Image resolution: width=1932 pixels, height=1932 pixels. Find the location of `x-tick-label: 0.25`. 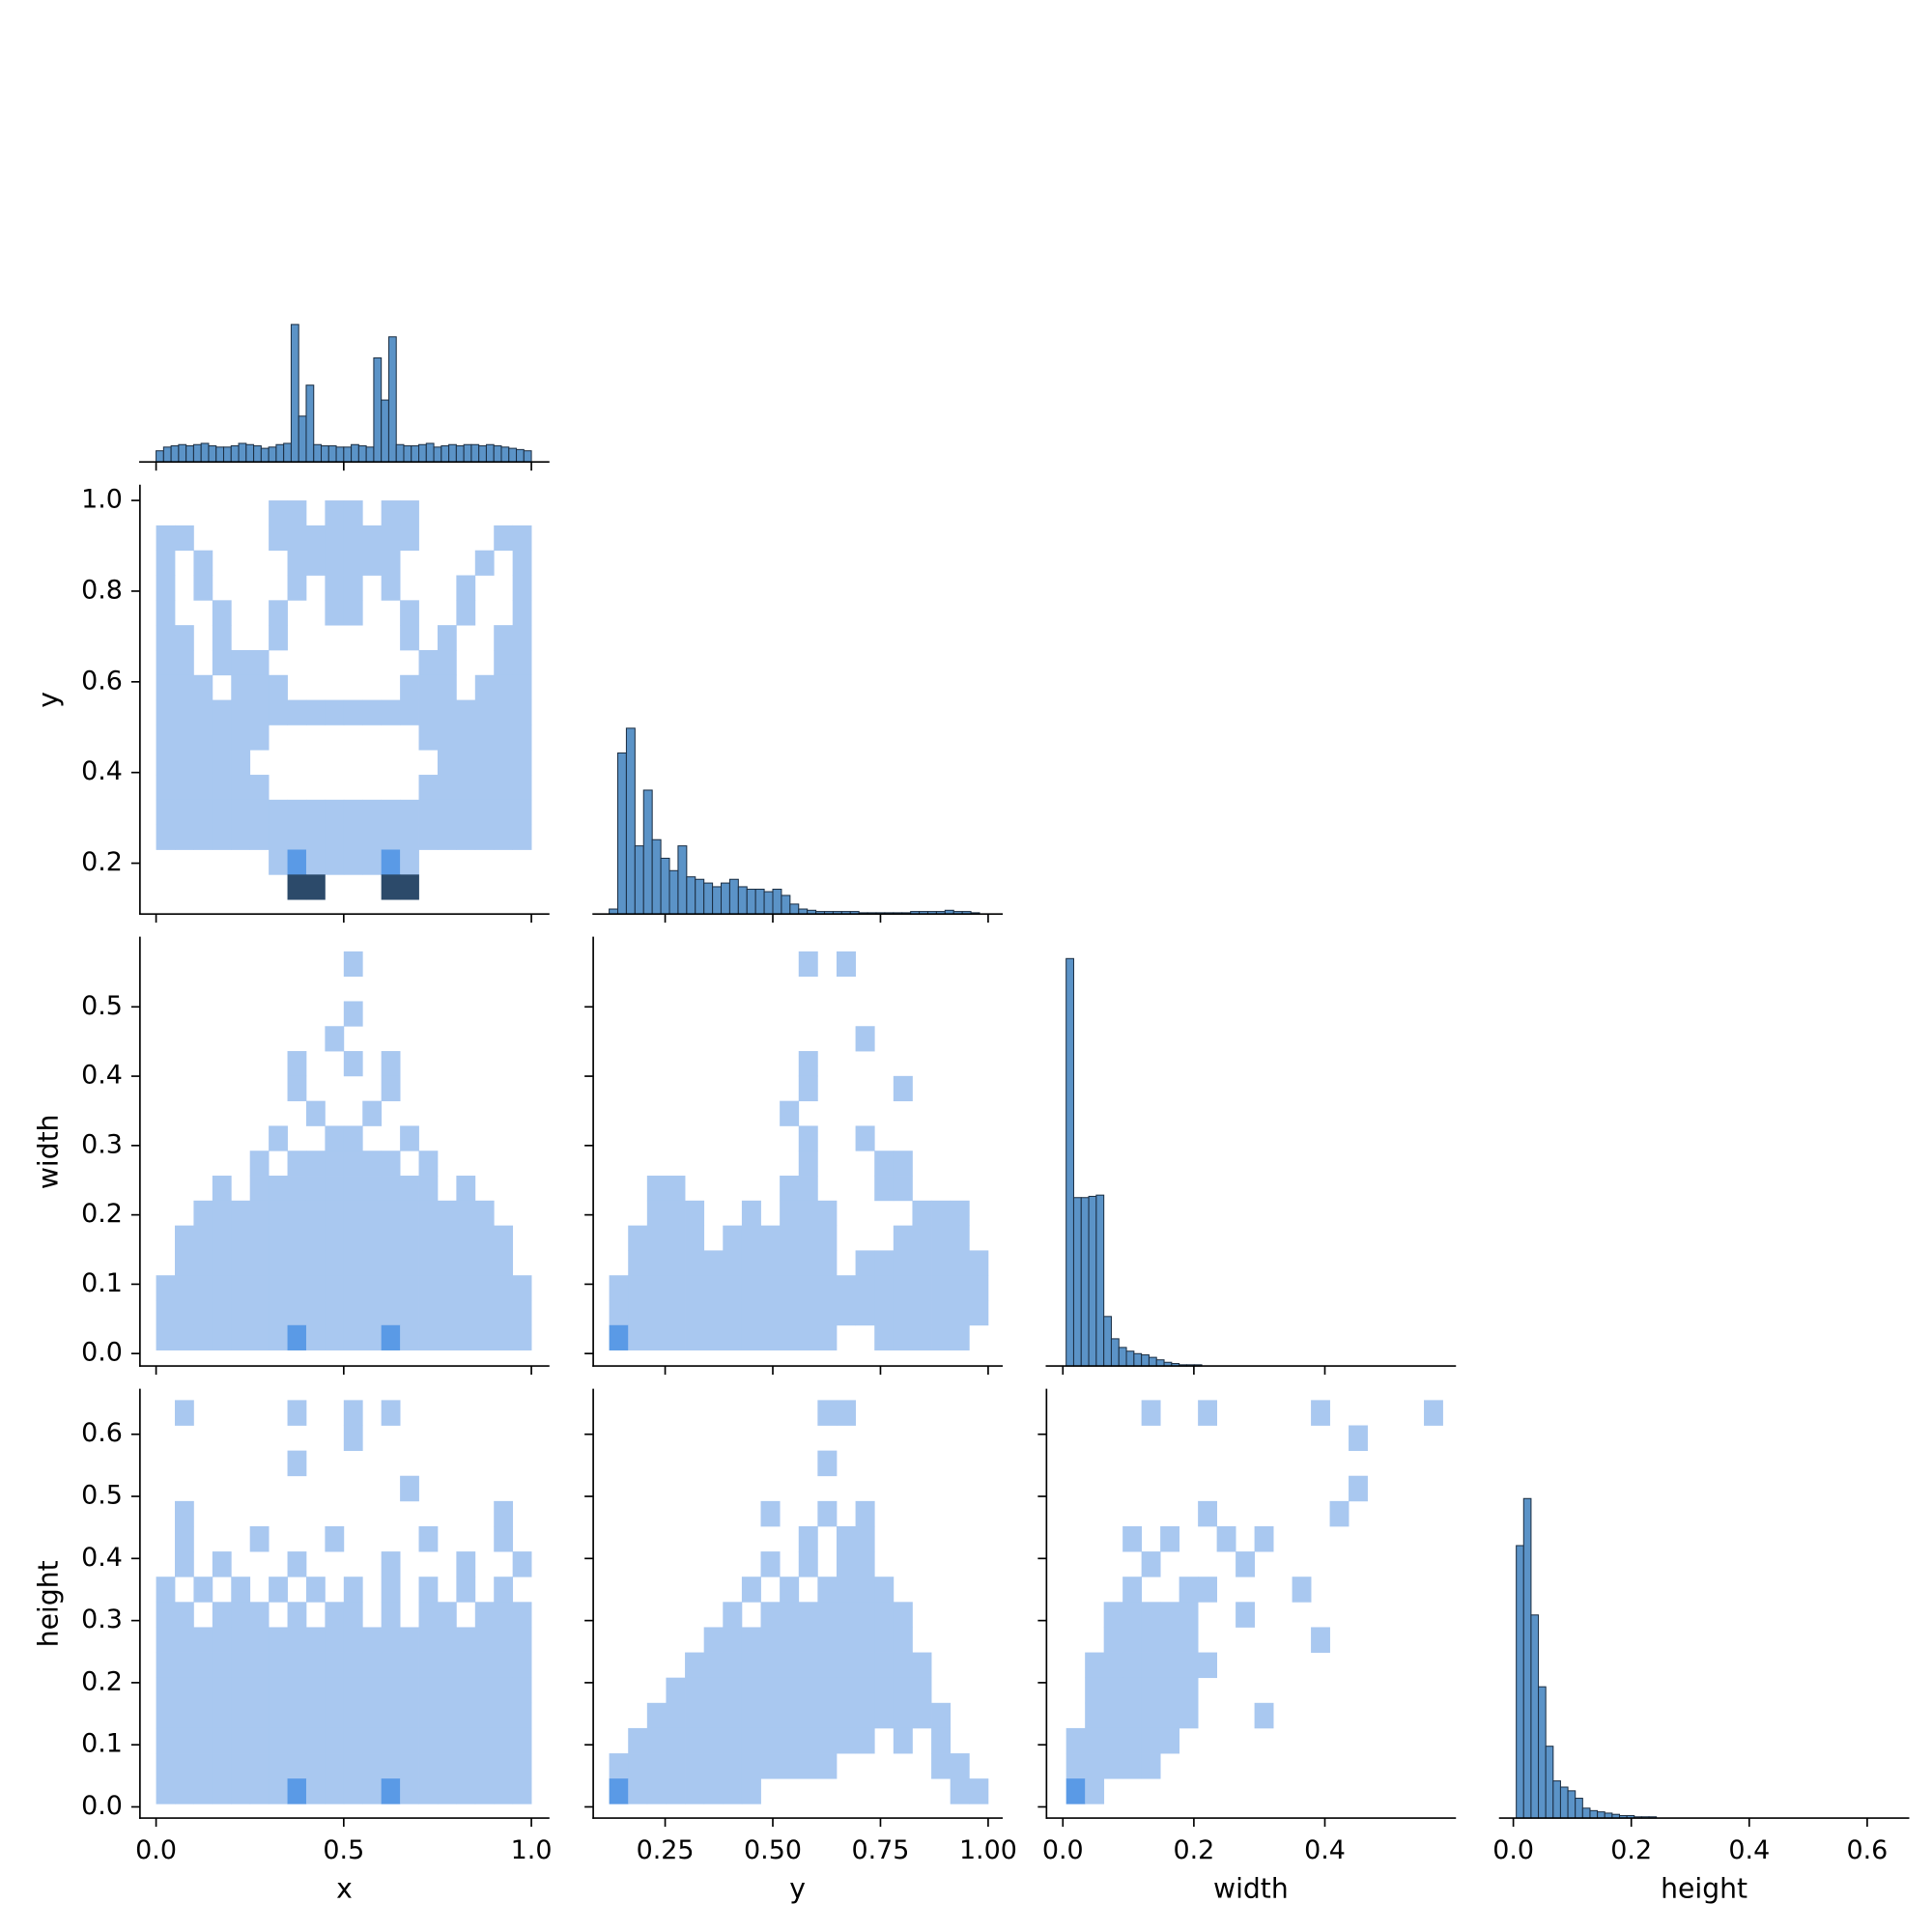

x-tick-label: 0.25 is located at coordinates (666, 1850).